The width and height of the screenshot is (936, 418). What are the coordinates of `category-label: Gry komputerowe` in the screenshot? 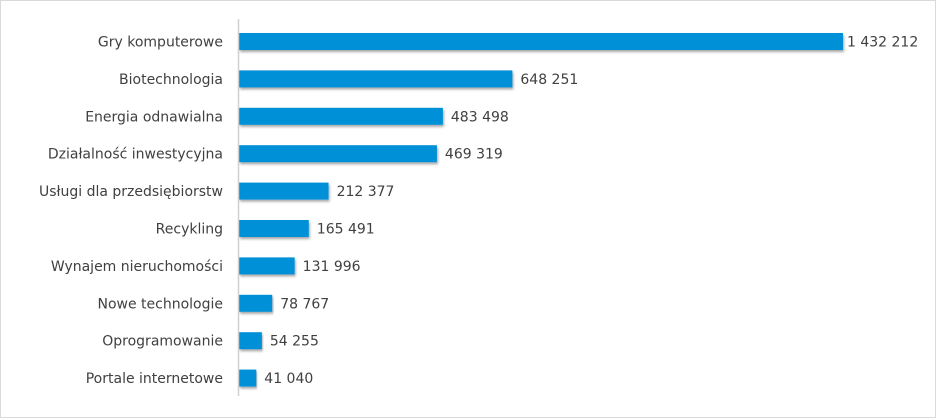 It's located at (160, 43).